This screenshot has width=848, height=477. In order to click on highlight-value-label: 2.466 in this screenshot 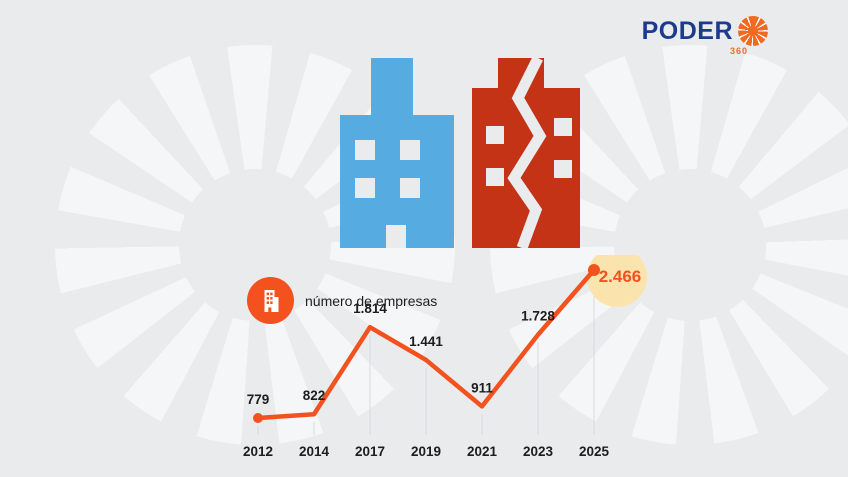, I will do `click(620, 276)`.